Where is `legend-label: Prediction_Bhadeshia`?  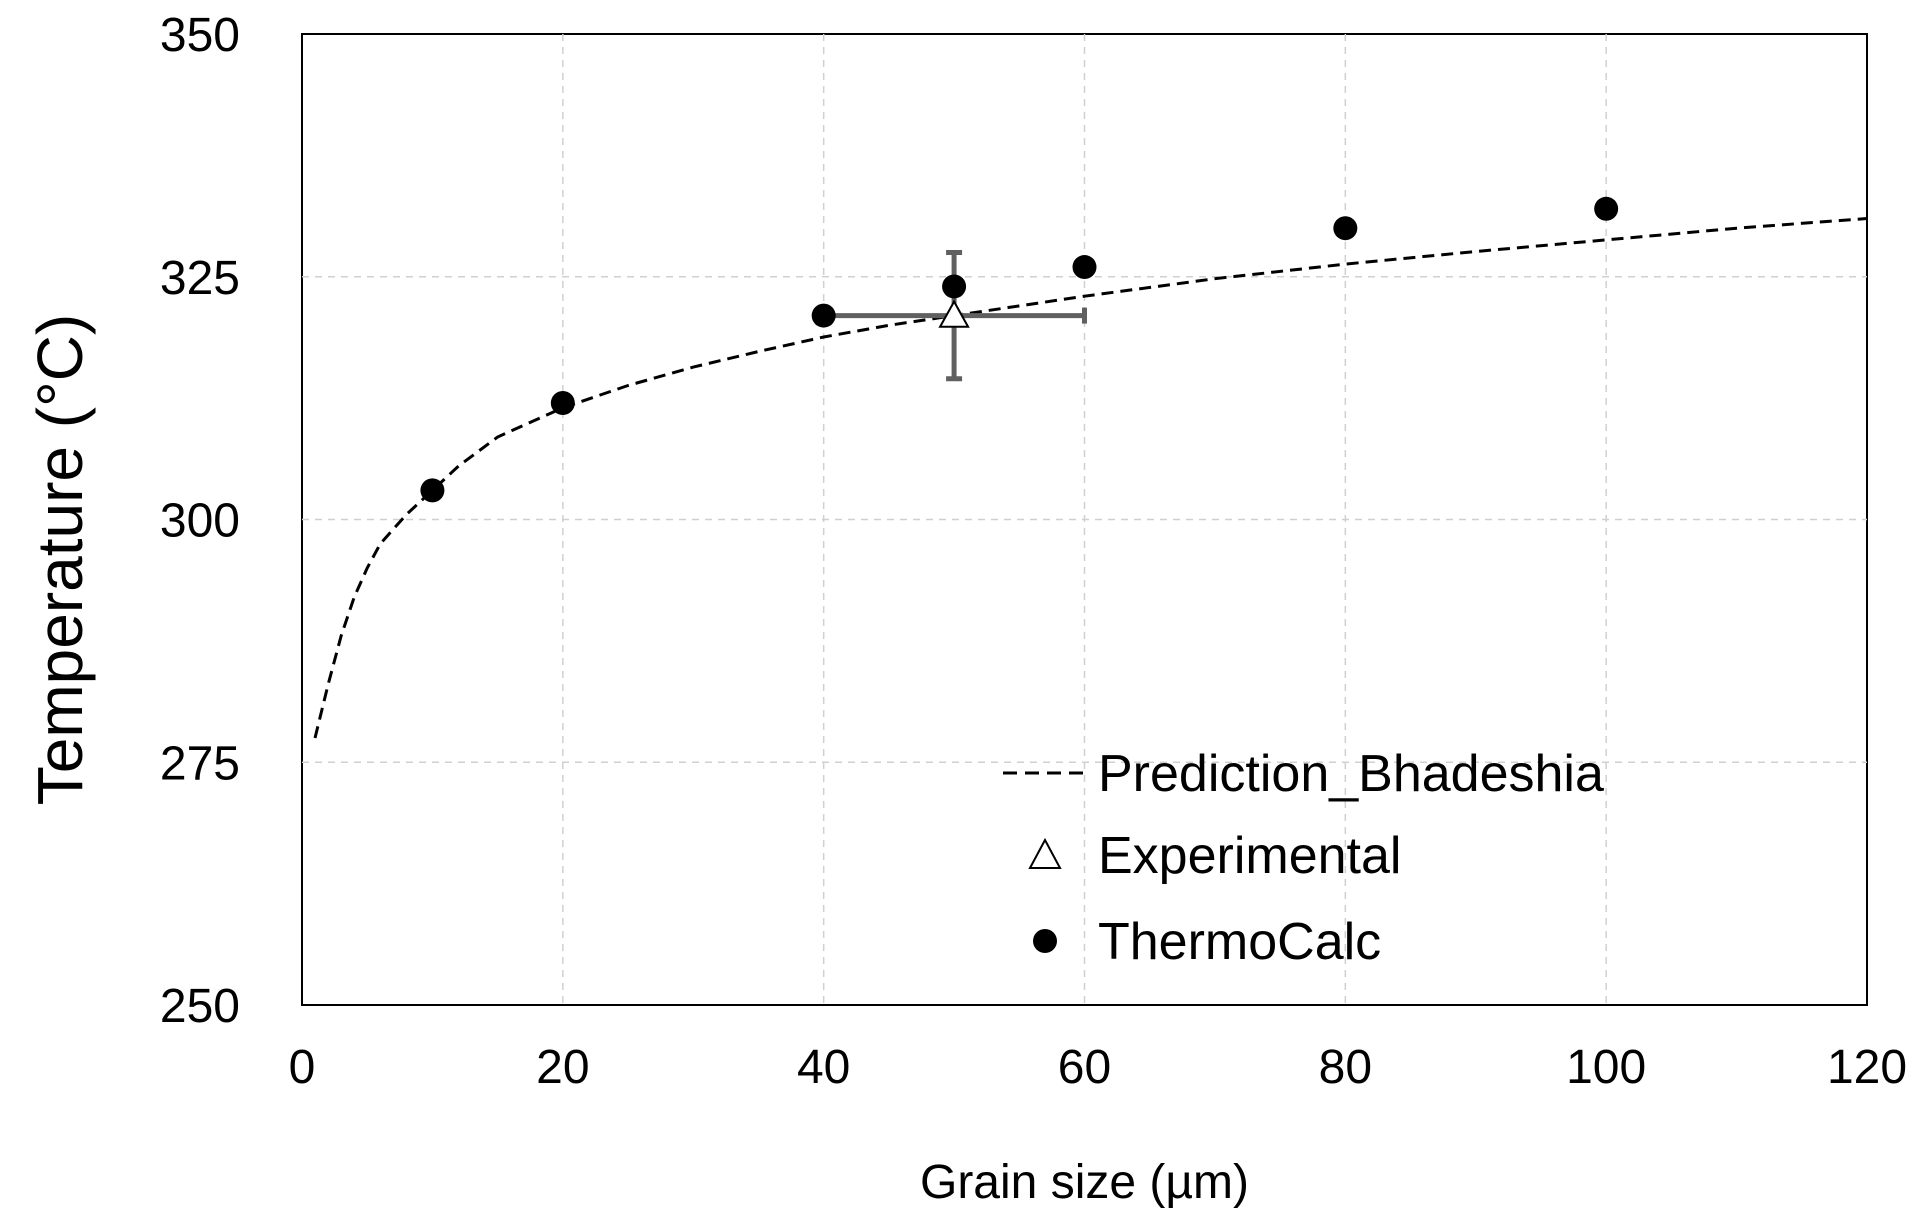
legend-label: Prediction_Bhadeshia is located at coordinates (1351, 774).